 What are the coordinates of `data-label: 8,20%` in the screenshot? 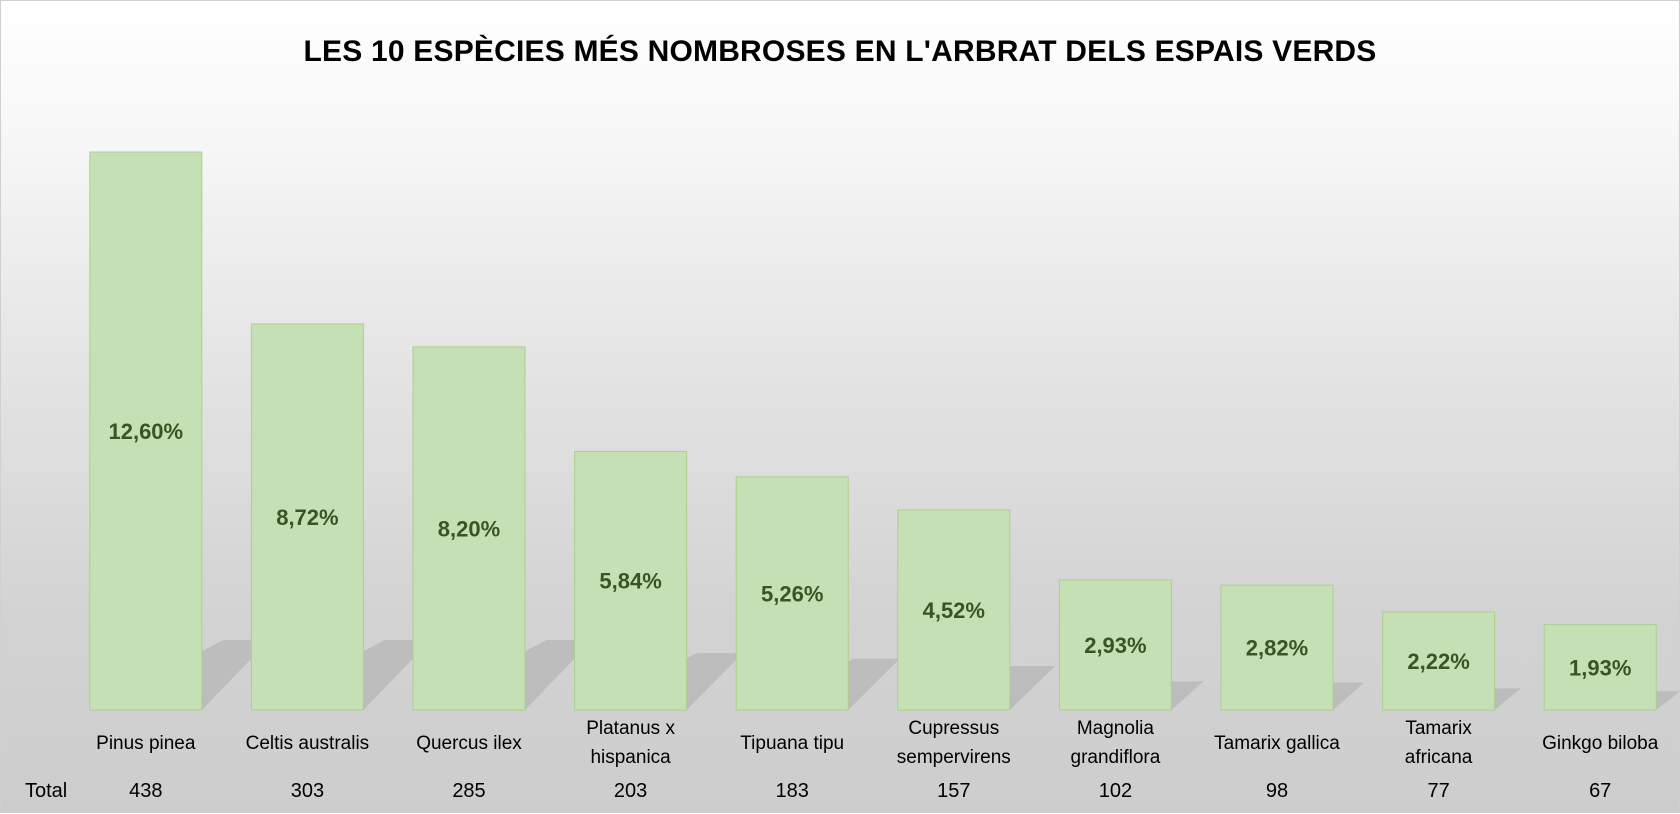 It's located at (469, 528).